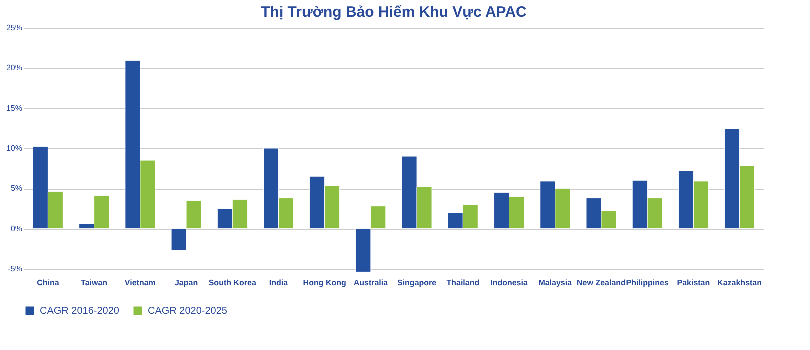 The image size is (810, 350). What do you see at coordinates (509, 283) in the screenshot?
I see `x-tick-label: Indonesia` at bounding box center [509, 283].